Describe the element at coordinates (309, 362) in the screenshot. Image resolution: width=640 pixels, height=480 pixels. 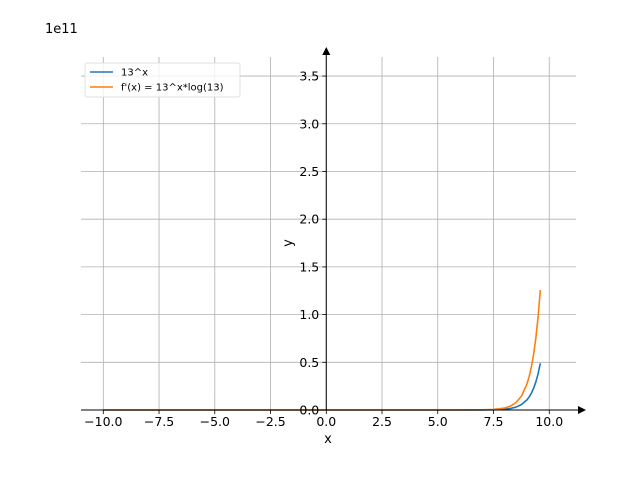
I see `y-tick-label: 0.5` at that location.